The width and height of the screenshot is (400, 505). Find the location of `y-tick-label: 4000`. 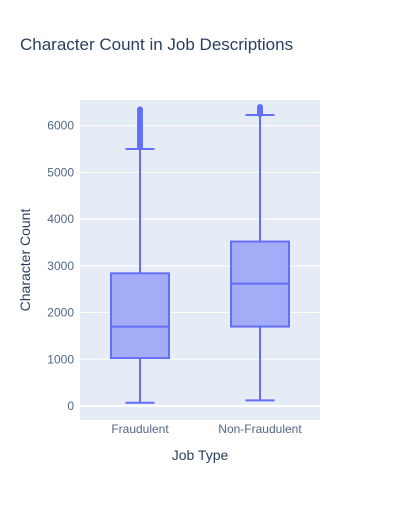

y-tick-label: 4000 is located at coordinates (60, 219).